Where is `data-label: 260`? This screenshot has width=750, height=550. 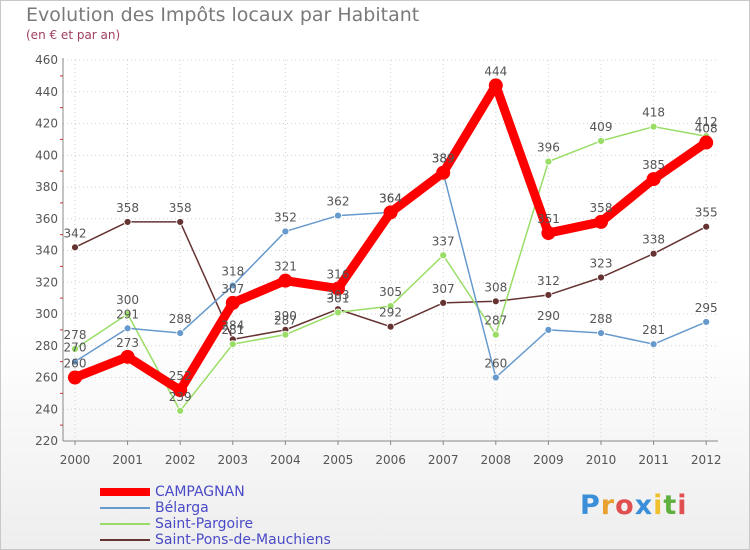
data-label: 260 is located at coordinates (75, 364).